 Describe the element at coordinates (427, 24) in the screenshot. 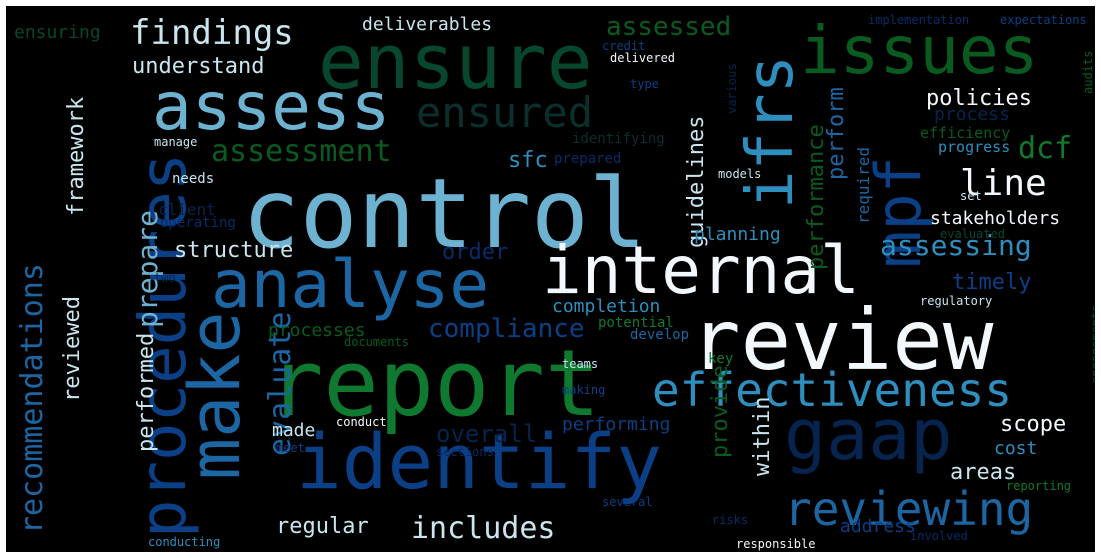

I see `word-cloud-word: deliverables` at that location.